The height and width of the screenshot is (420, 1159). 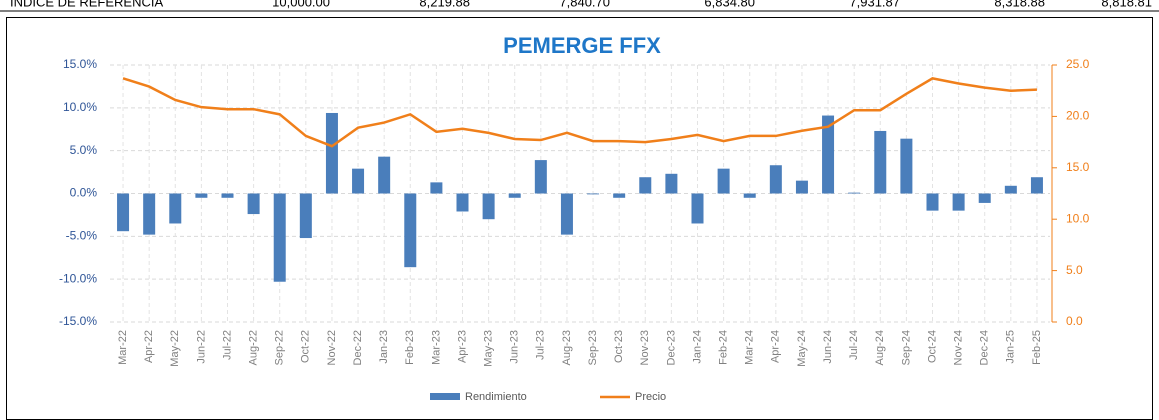 What do you see at coordinates (1078, 218) in the screenshot?
I see `y2-tick-label: 10.0` at bounding box center [1078, 218].